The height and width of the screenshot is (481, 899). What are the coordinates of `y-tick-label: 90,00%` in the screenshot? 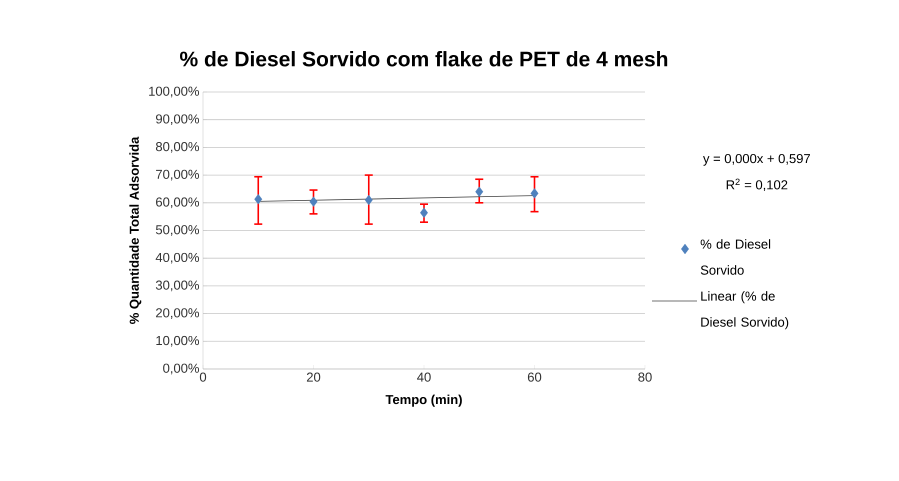 It's located at (178, 120).